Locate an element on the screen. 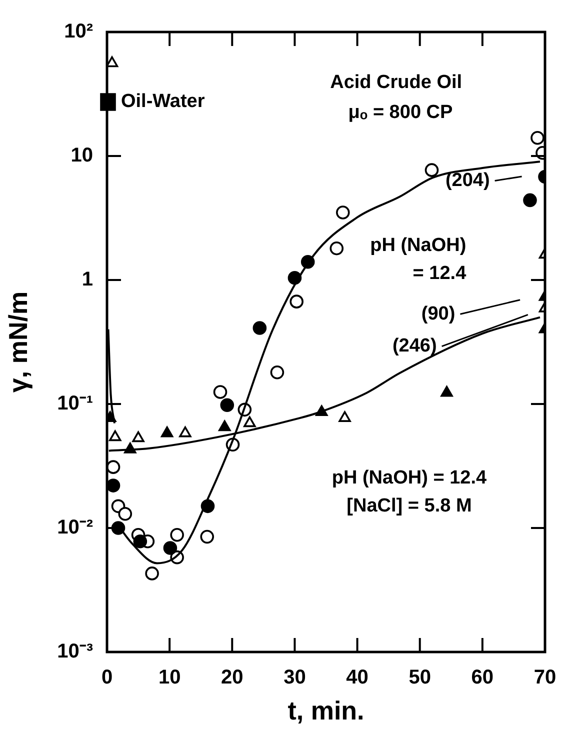 This screenshot has height=732, width=564. y-tick-label: 10 is located at coordinates (81, 155).